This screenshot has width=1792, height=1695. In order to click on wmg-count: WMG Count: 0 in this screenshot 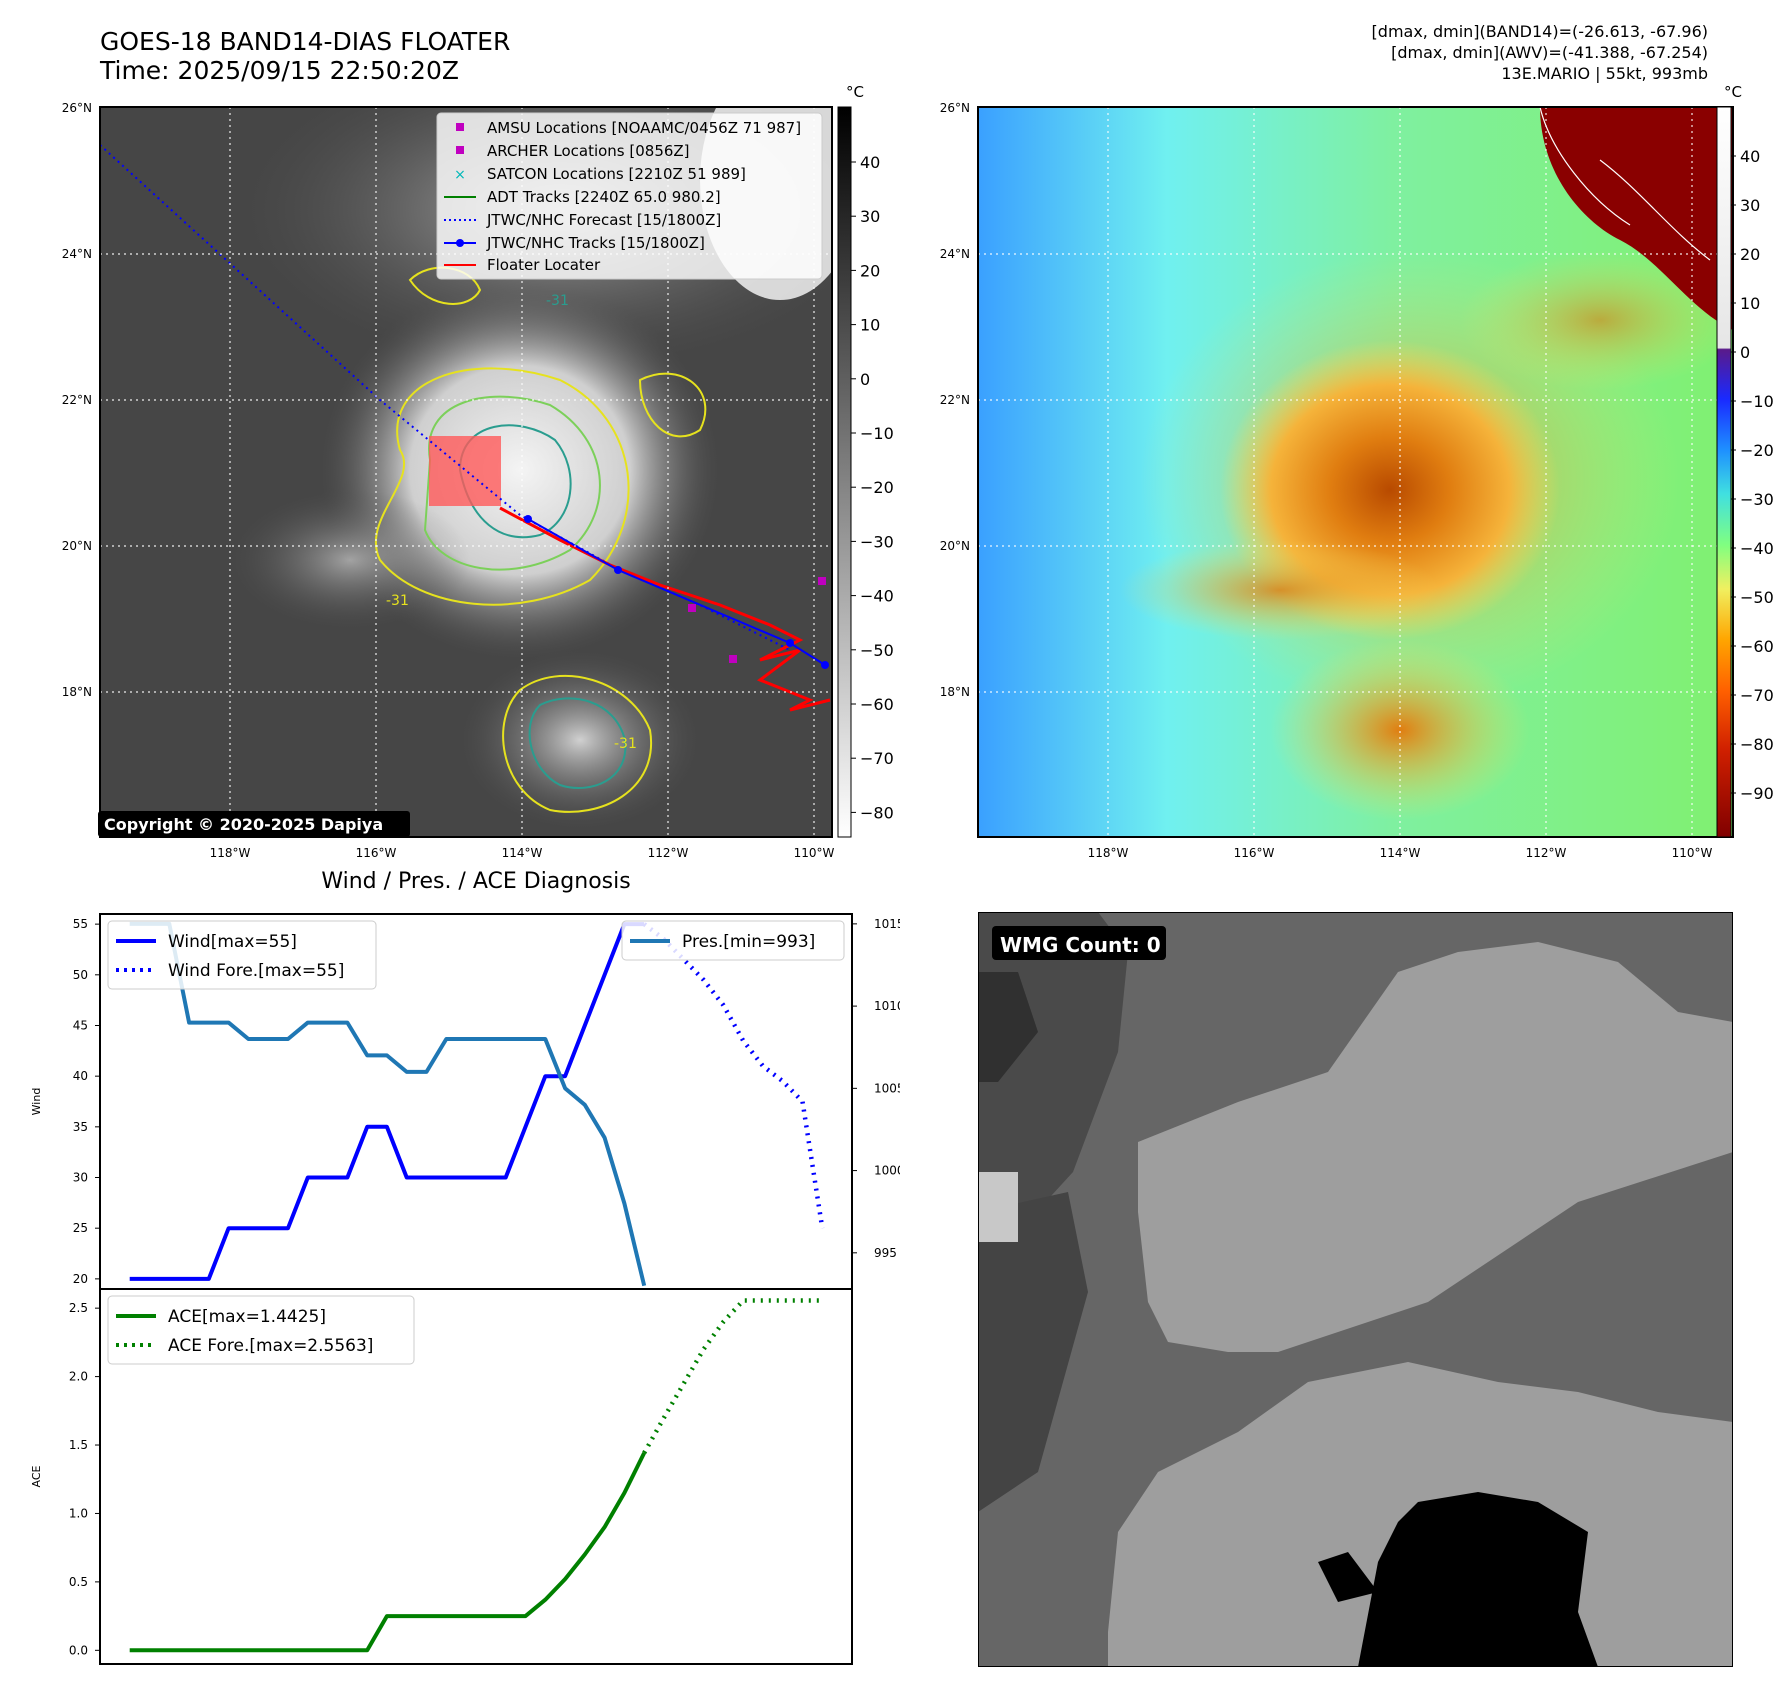, I will do `click(1080, 945)`.